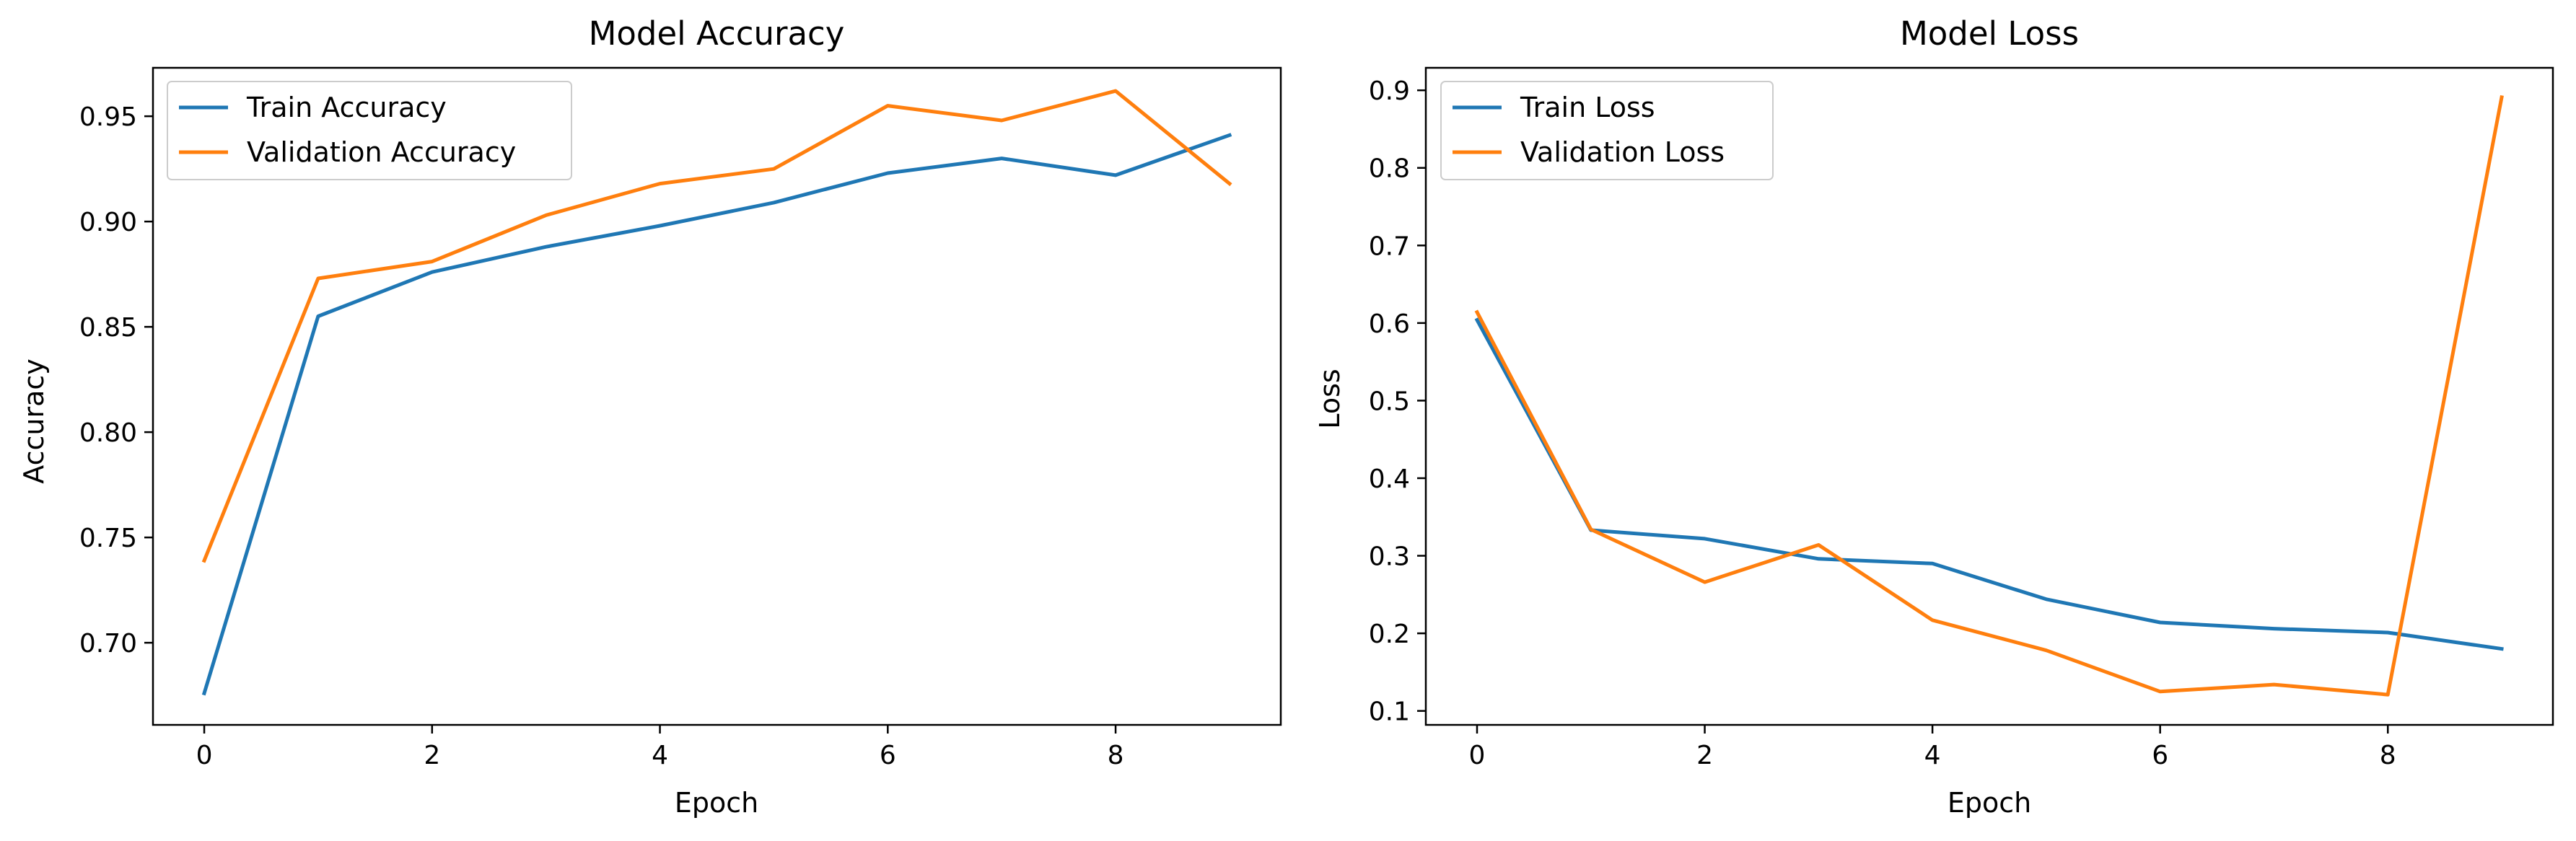 The image size is (2576, 841). What do you see at coordinates (381, 152) in the screenshot?
I see `accuracy-legend-label: Validation Accuracy` at bounding box center [381, 152].